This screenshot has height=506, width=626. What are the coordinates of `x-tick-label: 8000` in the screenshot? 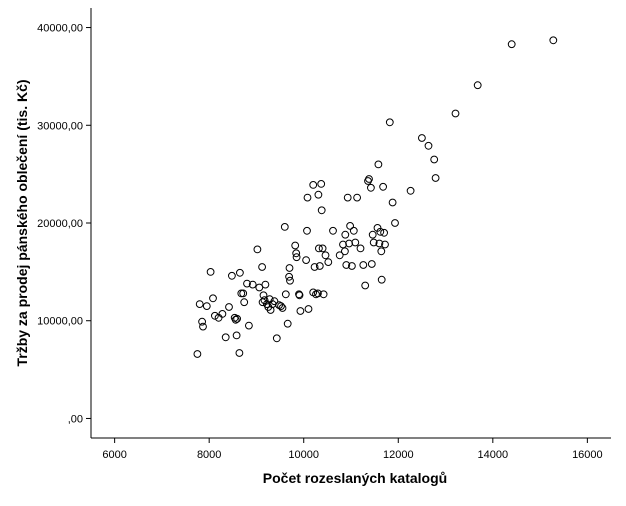 It's located at (209, 455).